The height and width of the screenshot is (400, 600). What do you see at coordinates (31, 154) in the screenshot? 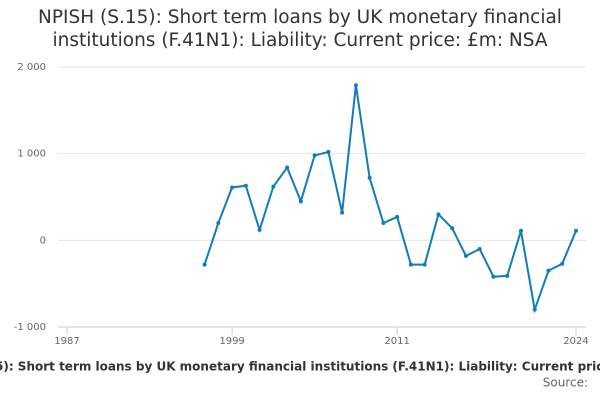
I see `y-tick-label: 1 000` at bounding box center [31, 154].